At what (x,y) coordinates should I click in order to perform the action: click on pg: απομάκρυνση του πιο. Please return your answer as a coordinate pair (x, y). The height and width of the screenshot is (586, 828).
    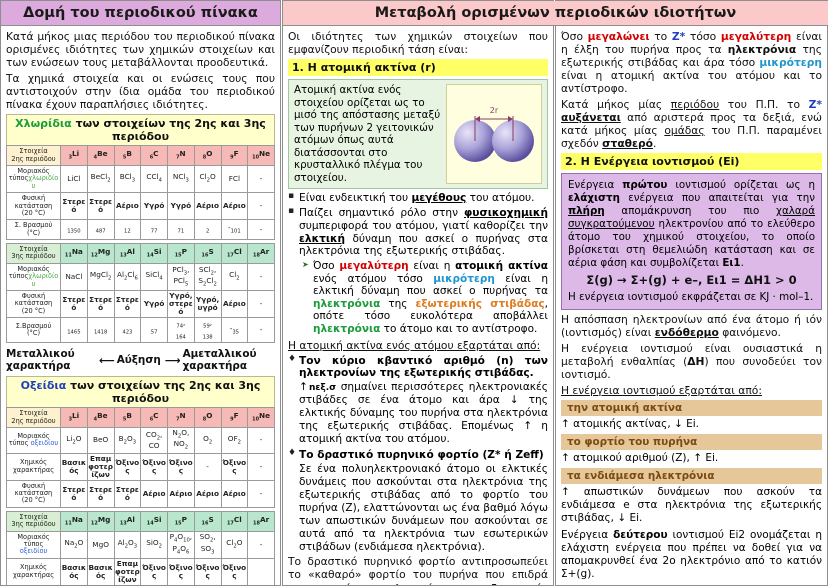
    Looking at the image, I should click on (690, 211).